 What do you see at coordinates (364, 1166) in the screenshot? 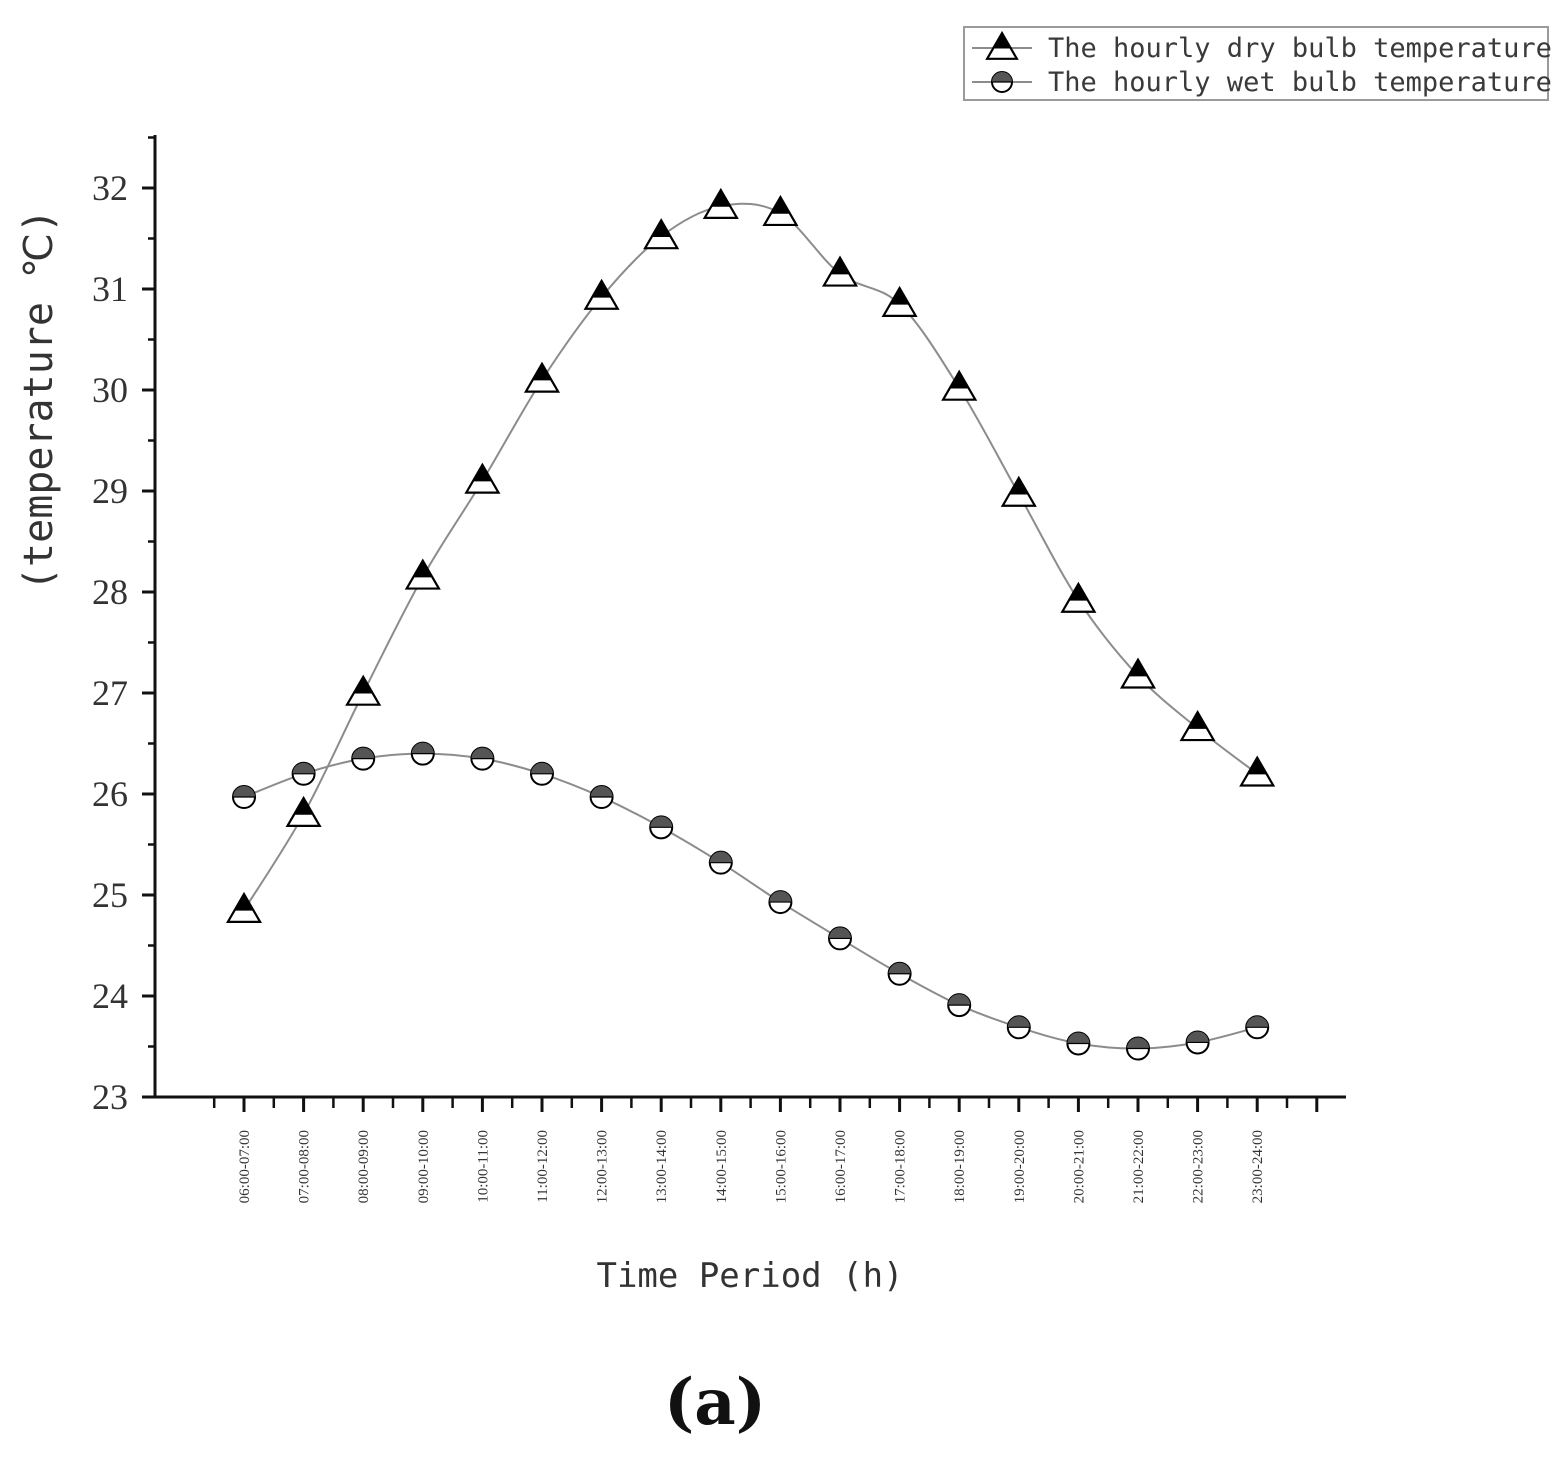
I see `x-tick-label: 08:00-09:00` at bounding box center [364, 1166].